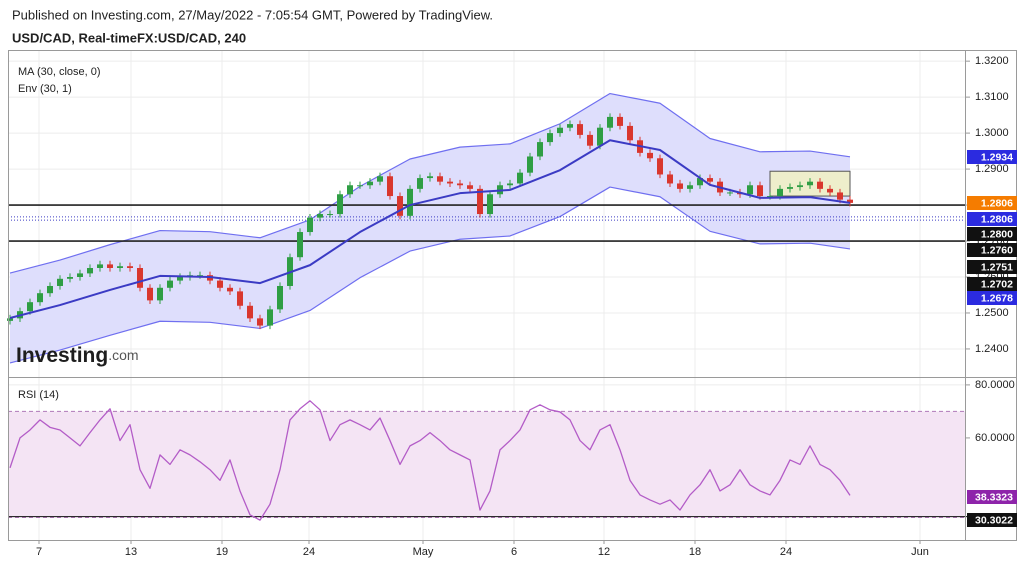 The height and width of the screenshot is (564, 1024). What do you see at coordinates (129, 37) in the screenshot?
I see `symbol-title: USD/CAD, Real-timeFX:USD/CAD, 240` at bounding box center [129, 37].